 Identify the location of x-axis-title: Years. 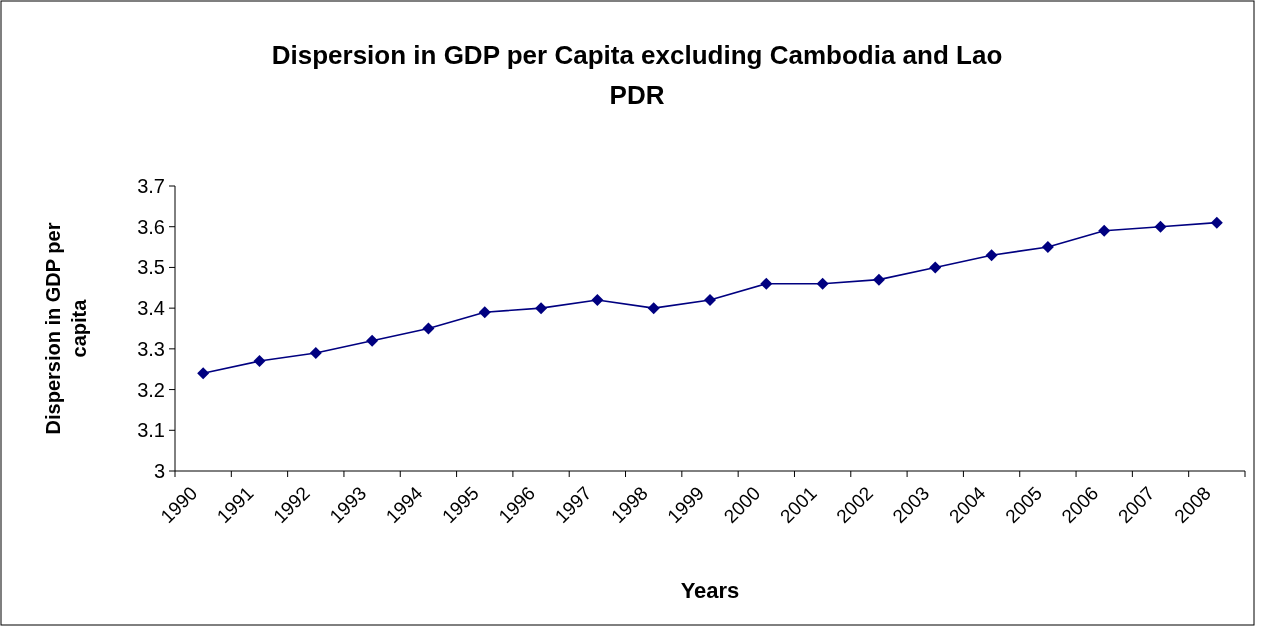
(710, 590).